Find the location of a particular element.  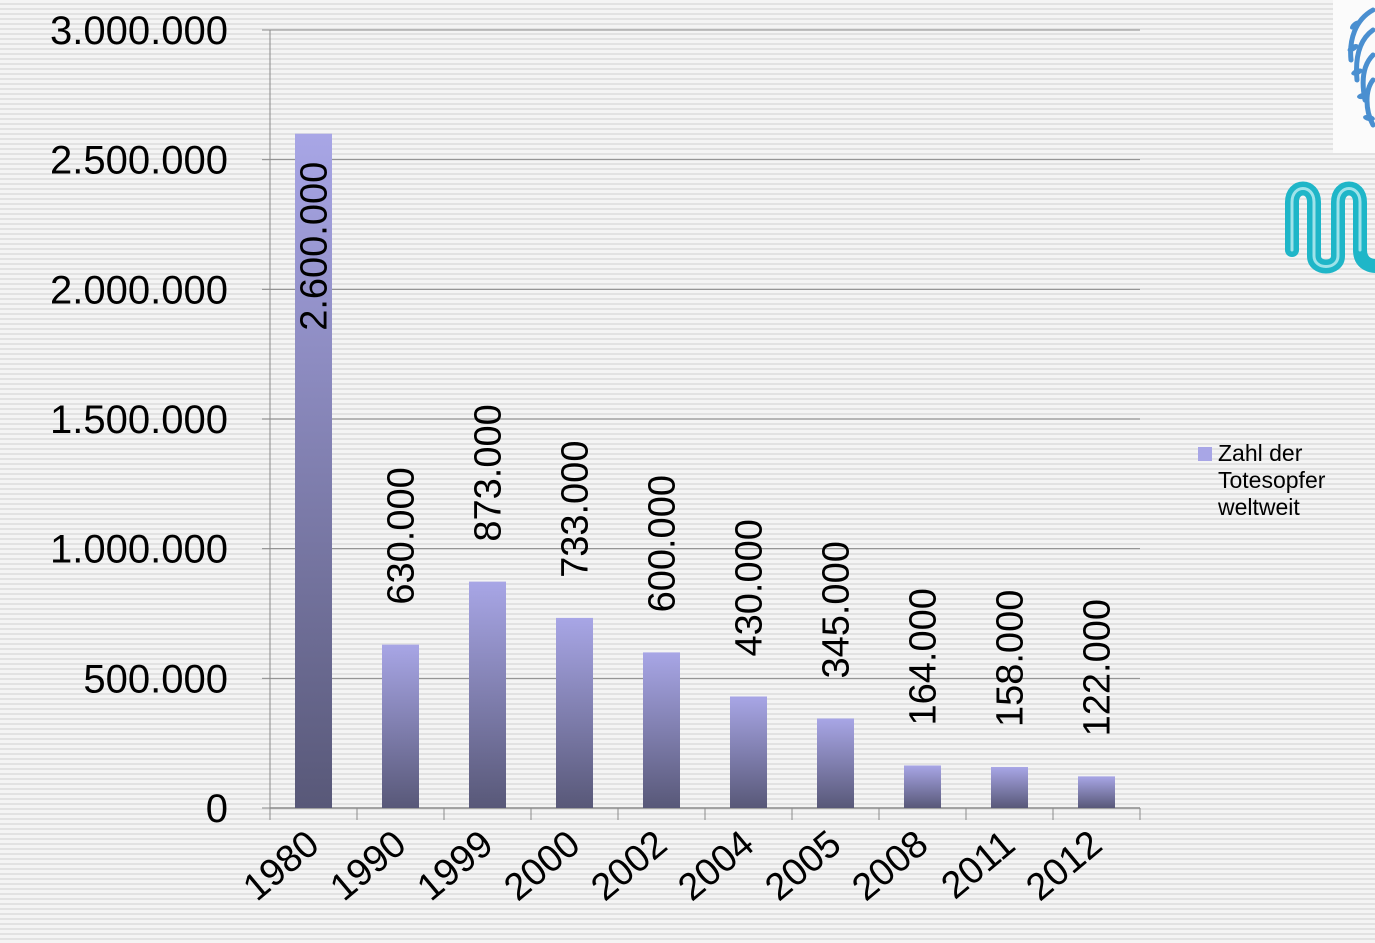

un-wreath-emblem is located at coordinates (1354, 76).